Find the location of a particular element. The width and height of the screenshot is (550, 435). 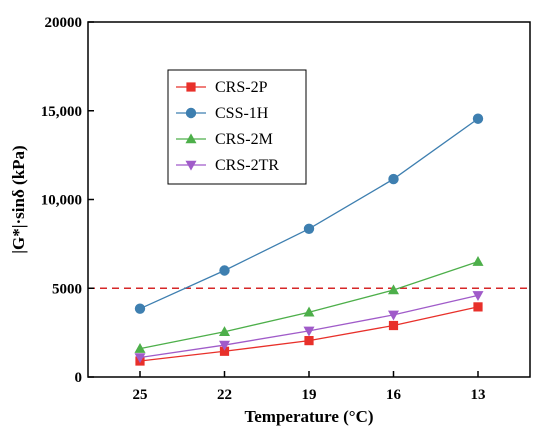

legend-label: CRS-2TR is located at coordinates (247, 165).